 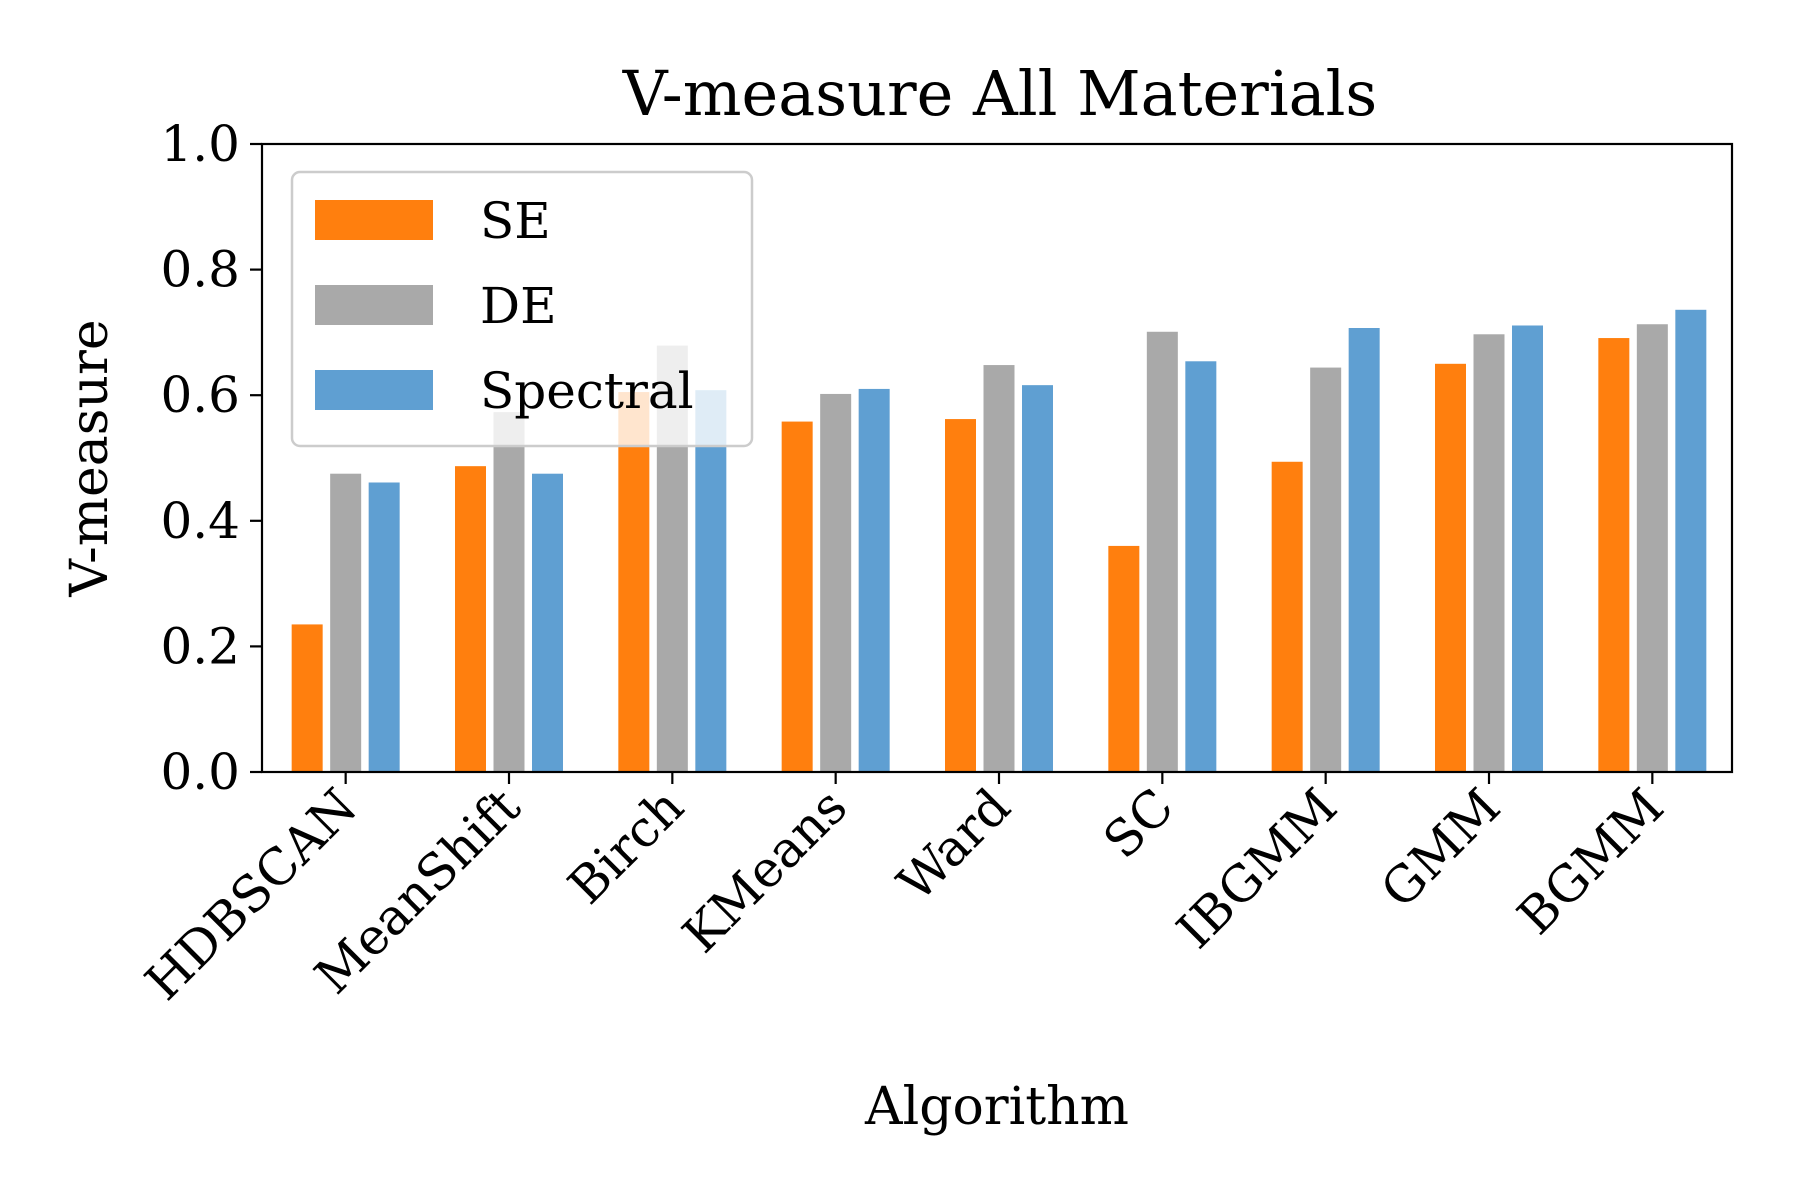 I want to click on bar-spectral-ward, so click(x=1037, y=578).